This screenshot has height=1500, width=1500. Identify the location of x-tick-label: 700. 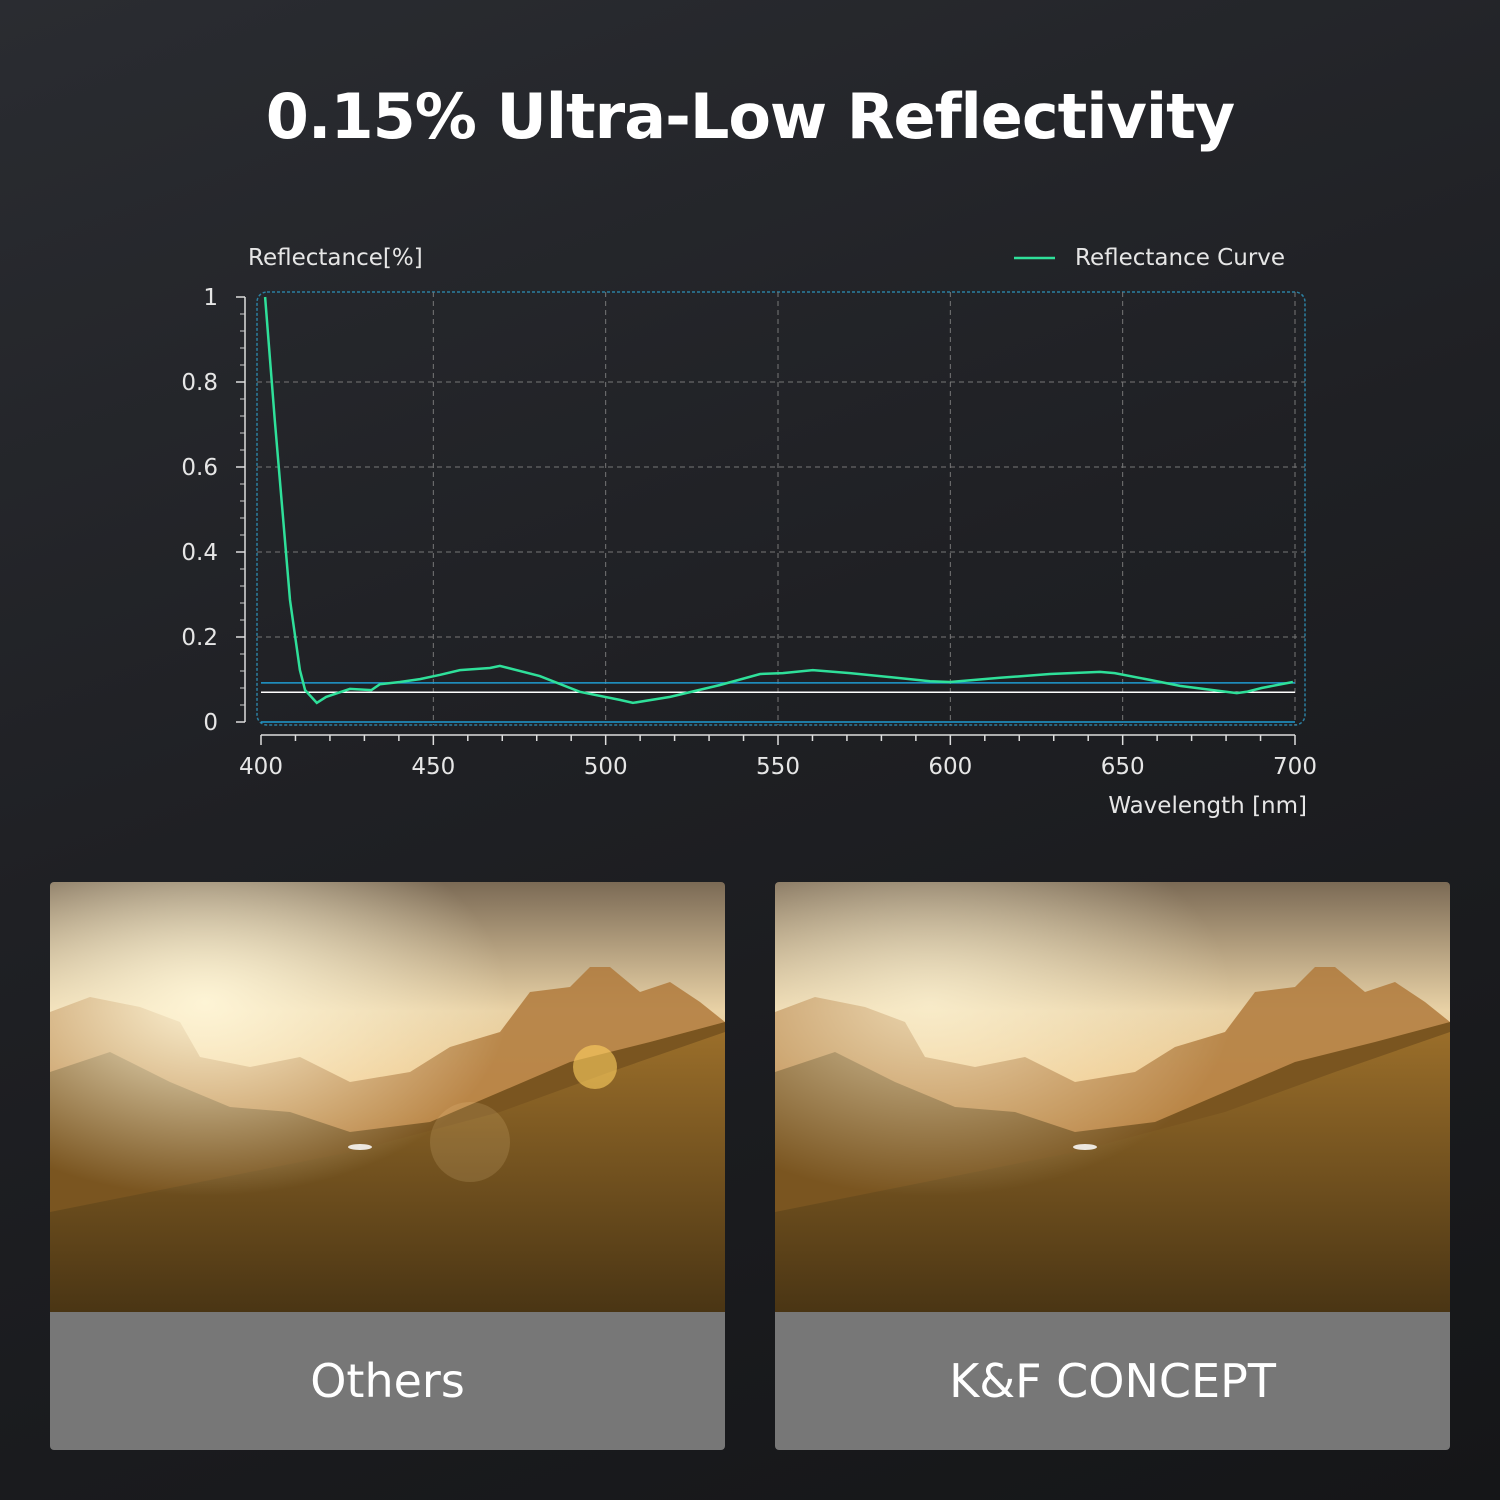
(1295, 767).